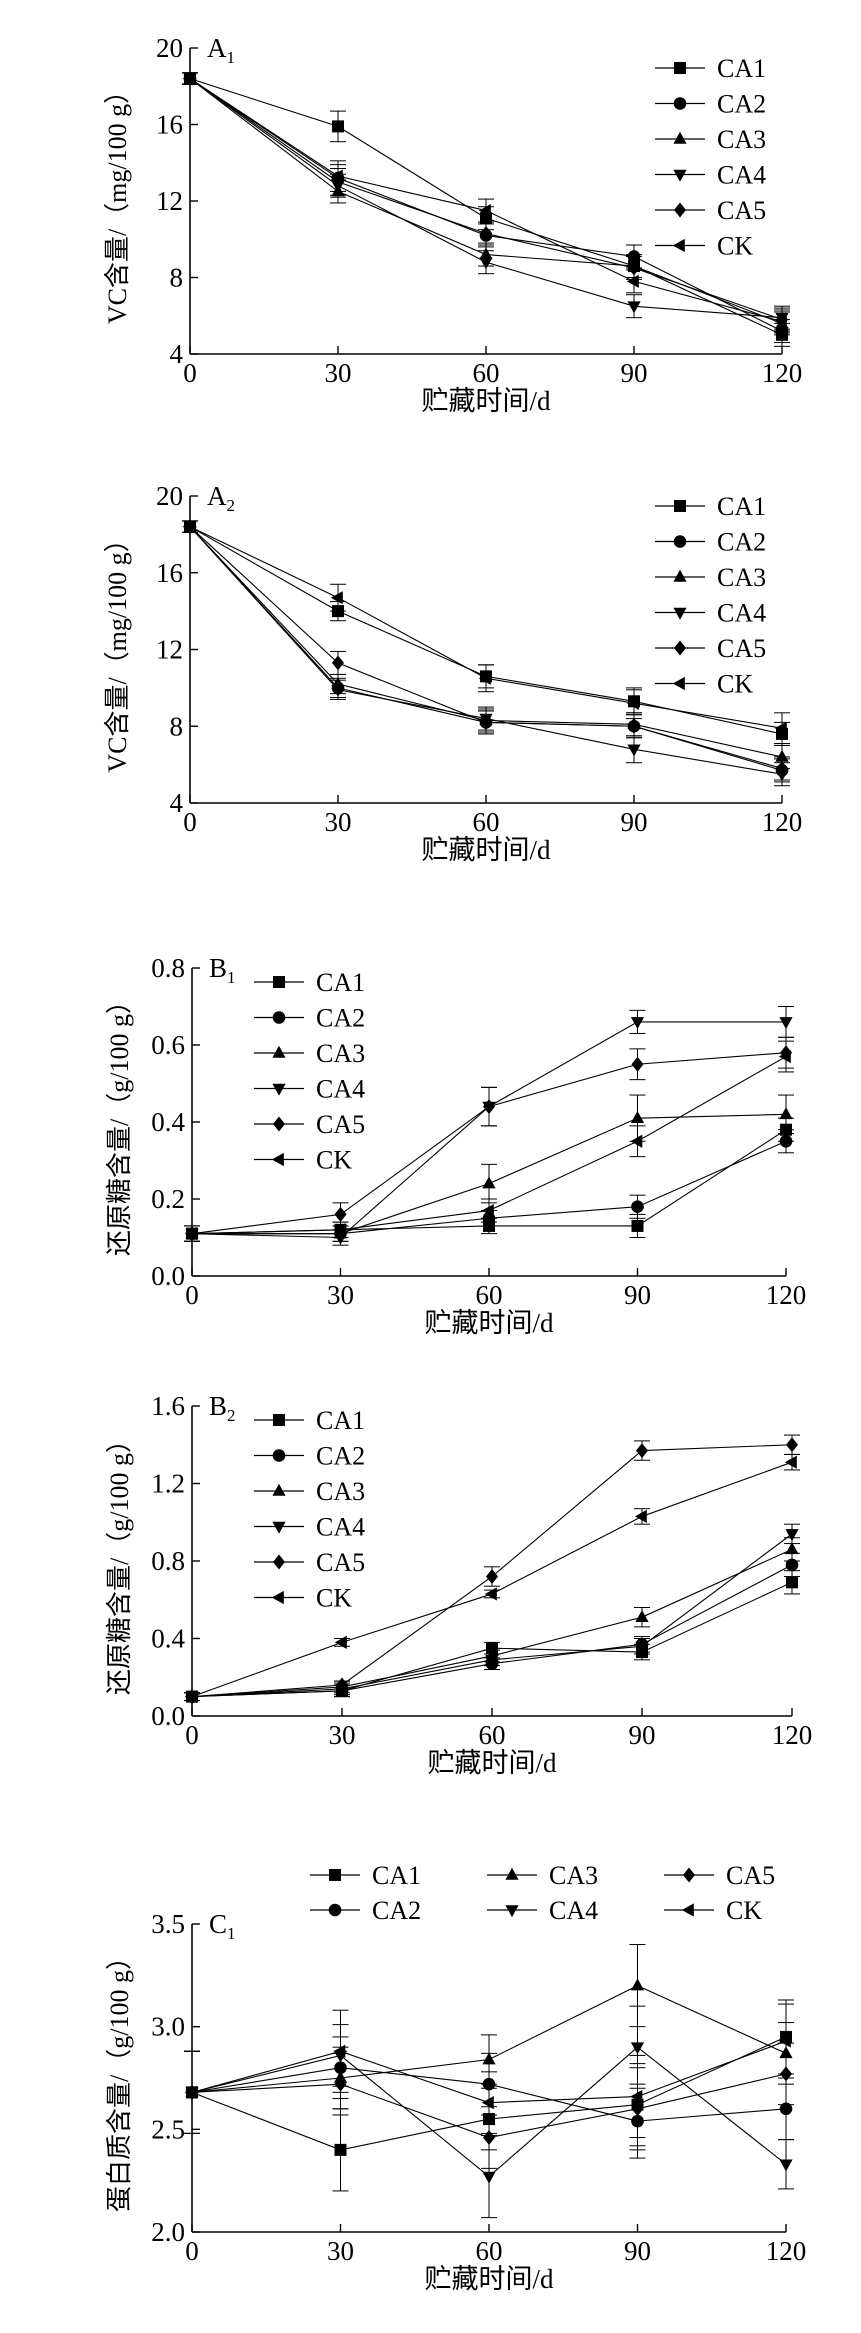 Image resolution: width=861 pixels, height=2333 pixels. I want to click on x-axis-title: 贮藏时间/d, so click(492, 1763).